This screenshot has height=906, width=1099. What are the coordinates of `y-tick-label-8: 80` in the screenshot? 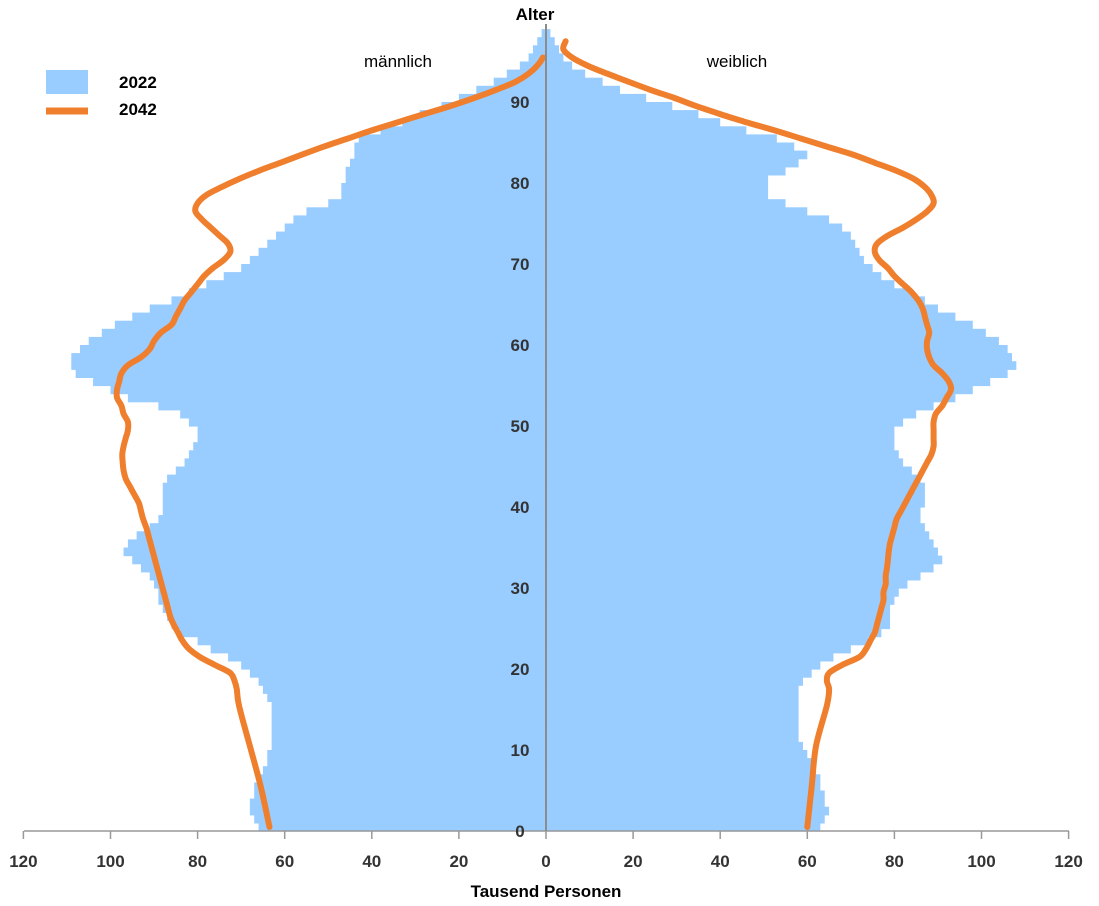 It's located at (520, 183).